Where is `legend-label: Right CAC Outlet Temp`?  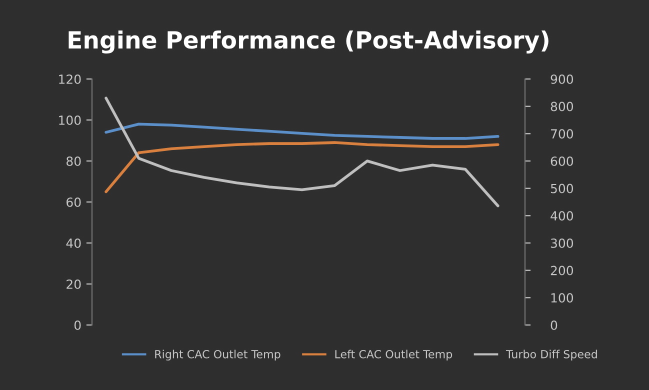 legend-label: Right CAC Outlet Temp is located at coordinates (217, 355).